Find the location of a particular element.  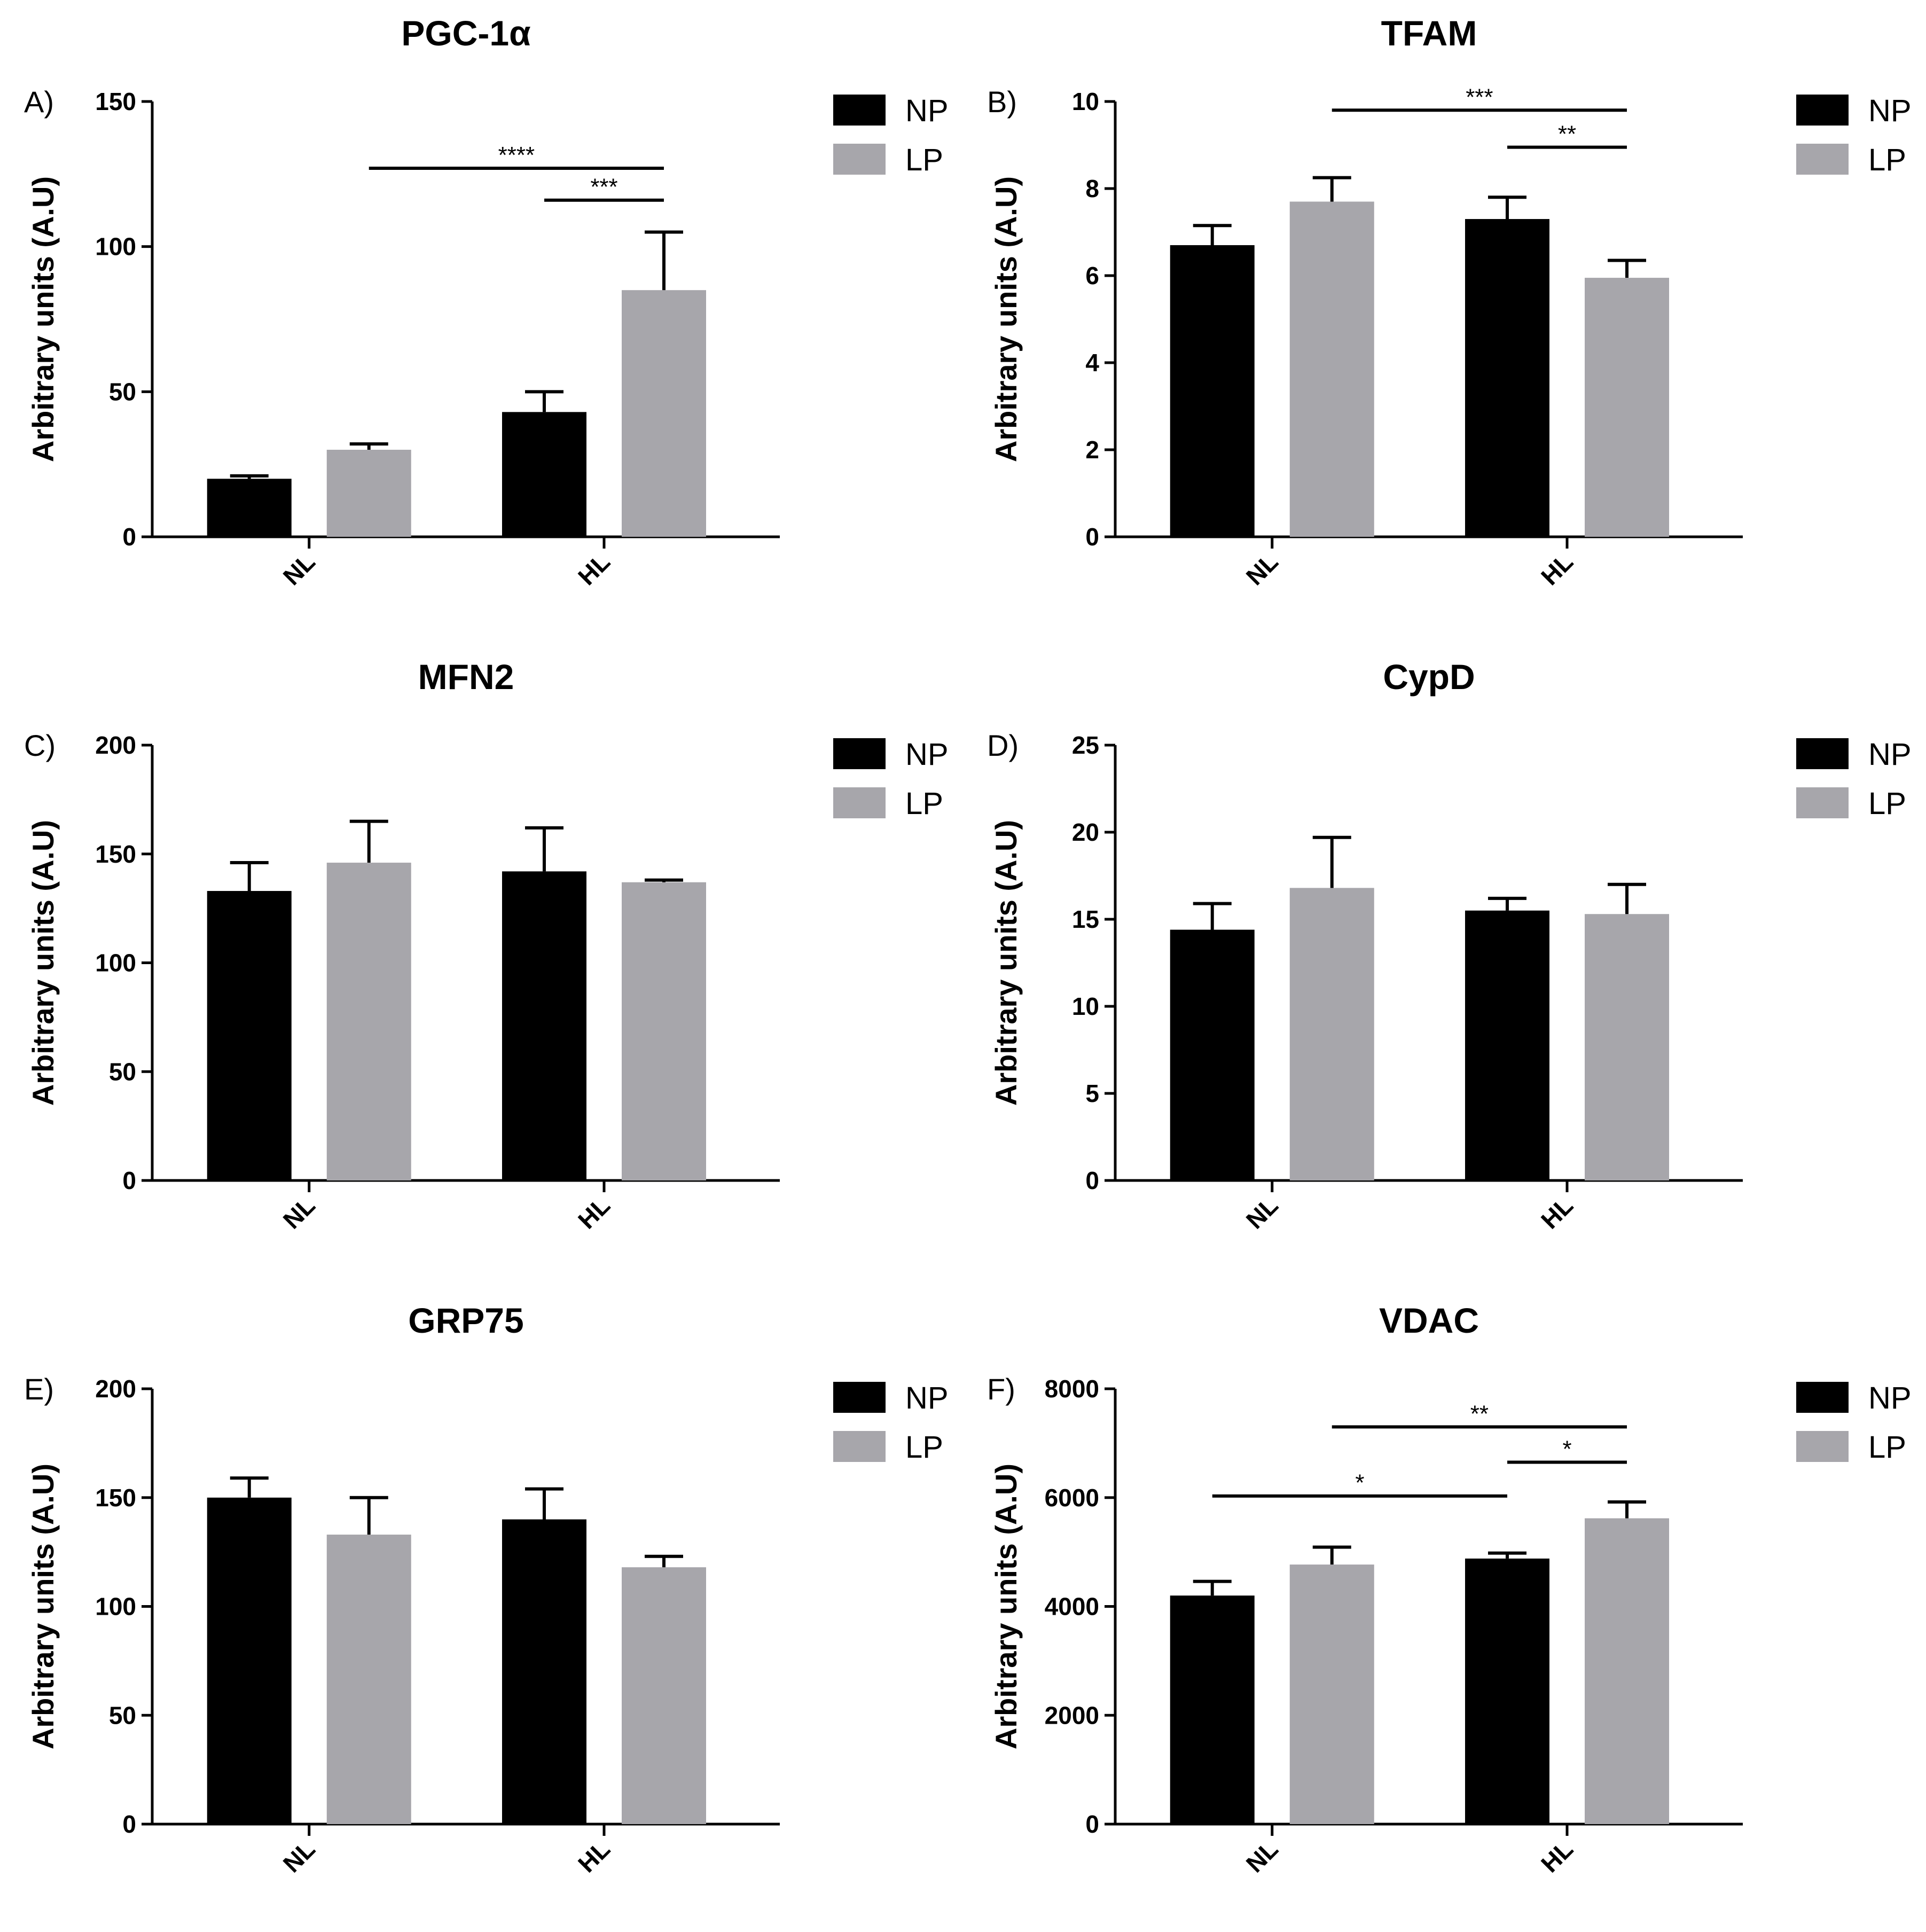

y-tick-label: 15 is located at coordinates (1085, 919).